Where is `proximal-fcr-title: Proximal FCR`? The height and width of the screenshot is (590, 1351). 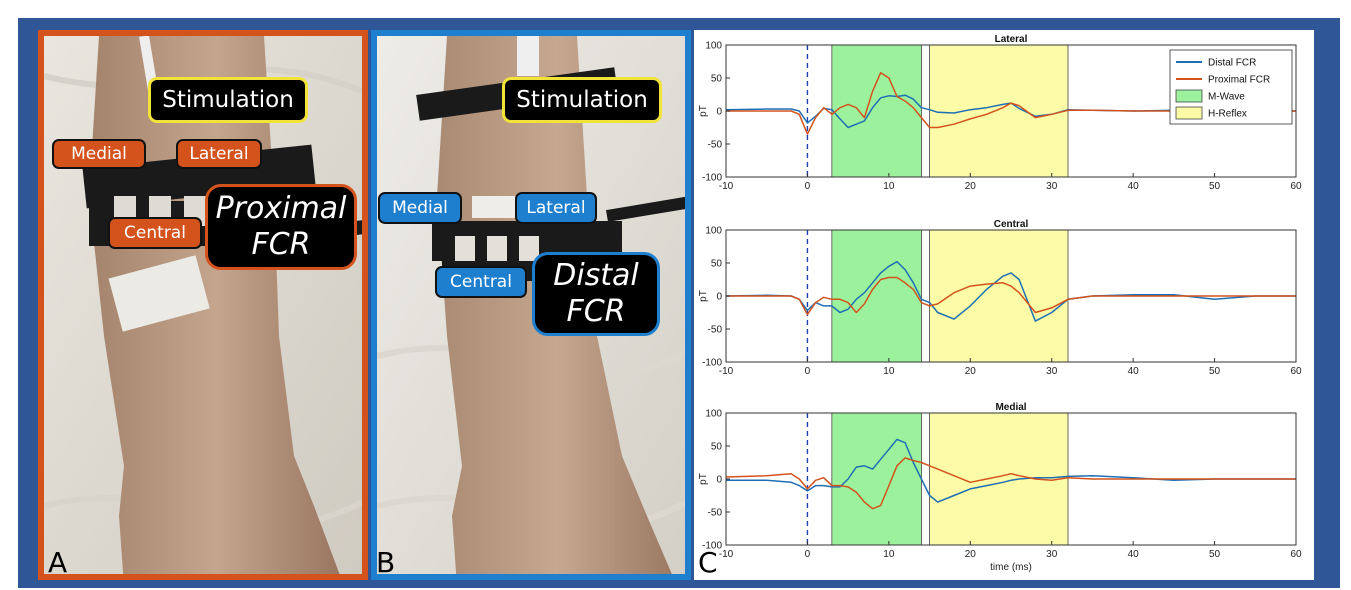 proximal-fcr-title: Proximal FCR is located at coordinates (281, 227).